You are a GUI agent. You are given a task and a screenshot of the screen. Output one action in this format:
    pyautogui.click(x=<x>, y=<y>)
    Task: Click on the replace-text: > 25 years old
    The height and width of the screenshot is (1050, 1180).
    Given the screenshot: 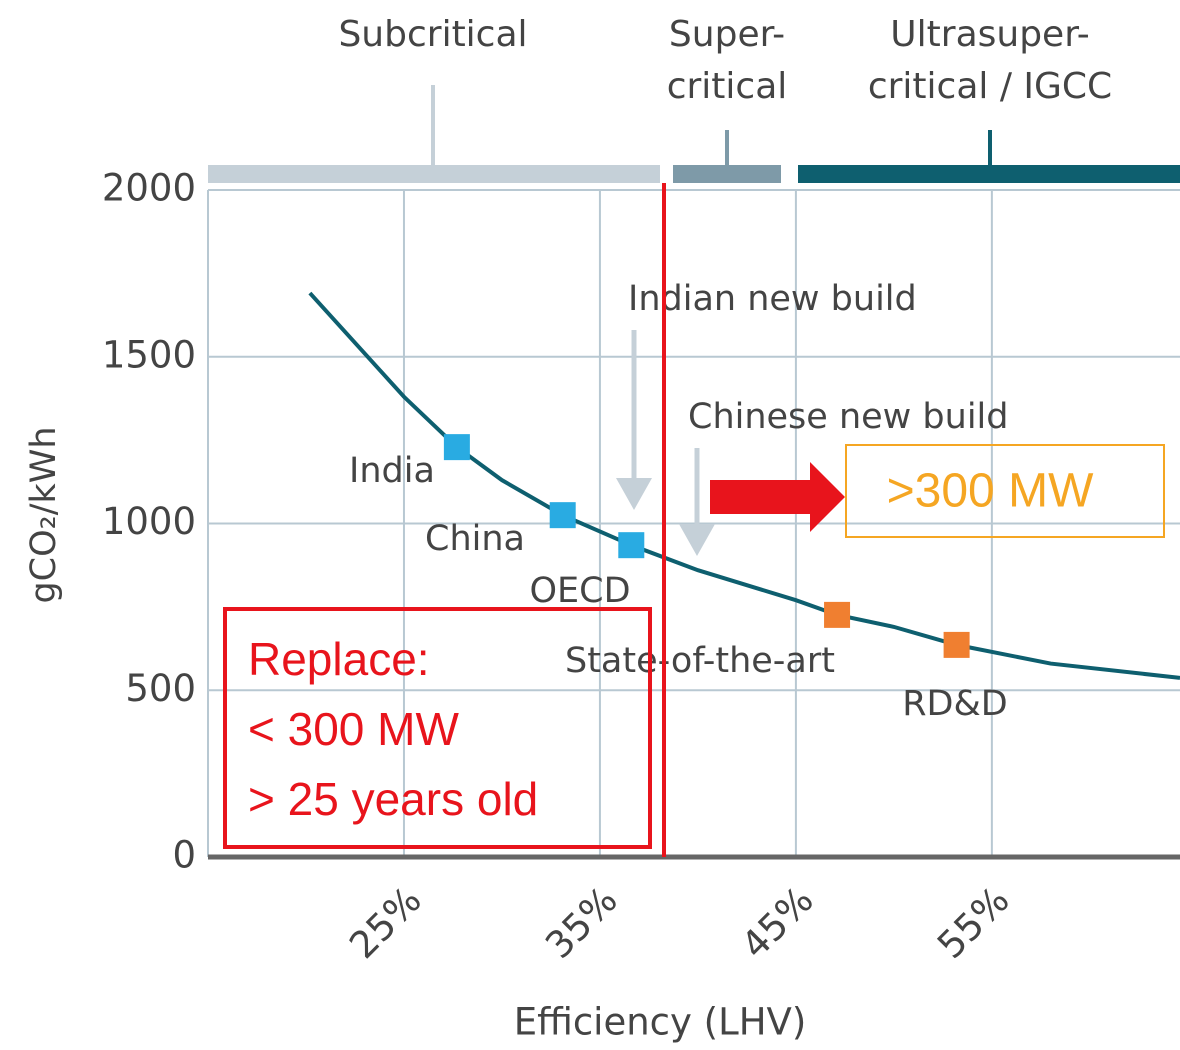 What is the action you would take?
    pyautogui.click(x=393, y=799)
    